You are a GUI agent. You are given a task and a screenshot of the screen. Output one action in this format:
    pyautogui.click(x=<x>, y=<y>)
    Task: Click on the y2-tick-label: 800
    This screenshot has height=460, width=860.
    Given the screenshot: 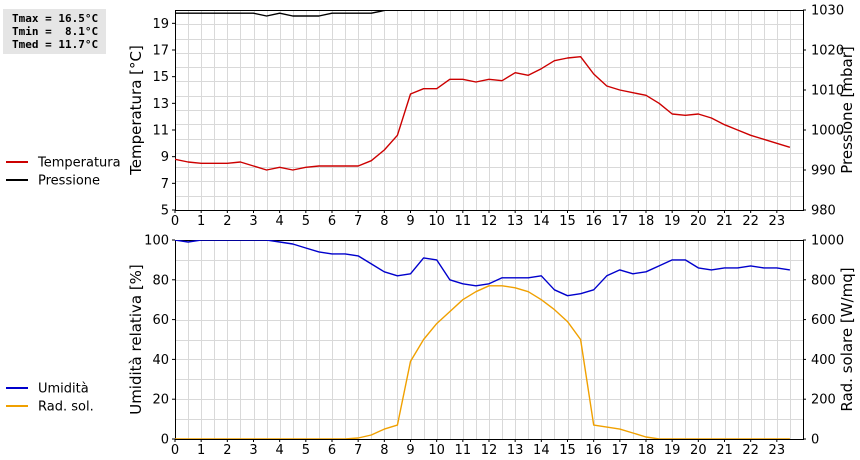 What is the action you would take?
    pyautogui.click(x=823, y=280)
    